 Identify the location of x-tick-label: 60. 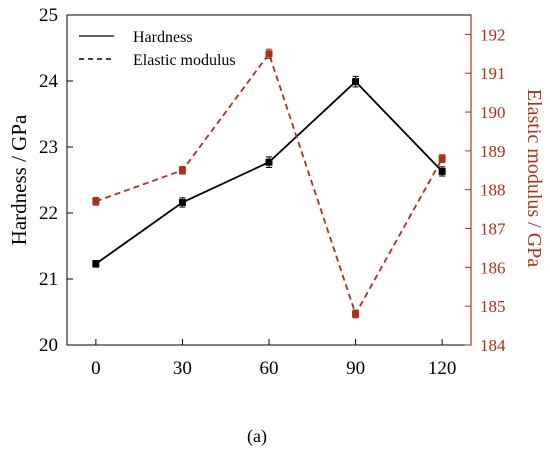
(269, 368).